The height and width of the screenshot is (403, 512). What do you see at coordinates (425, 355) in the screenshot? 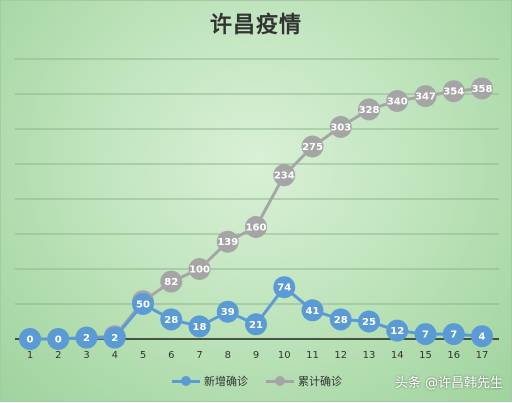
I see `x-tick-label: 15` at bounding box center [425, 355].